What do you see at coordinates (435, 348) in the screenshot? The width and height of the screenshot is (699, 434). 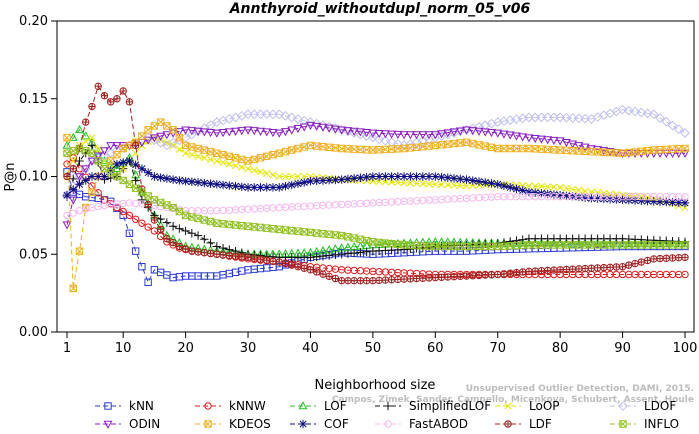 I see `x-tick-label: 60` at bounding box center [435, 348].